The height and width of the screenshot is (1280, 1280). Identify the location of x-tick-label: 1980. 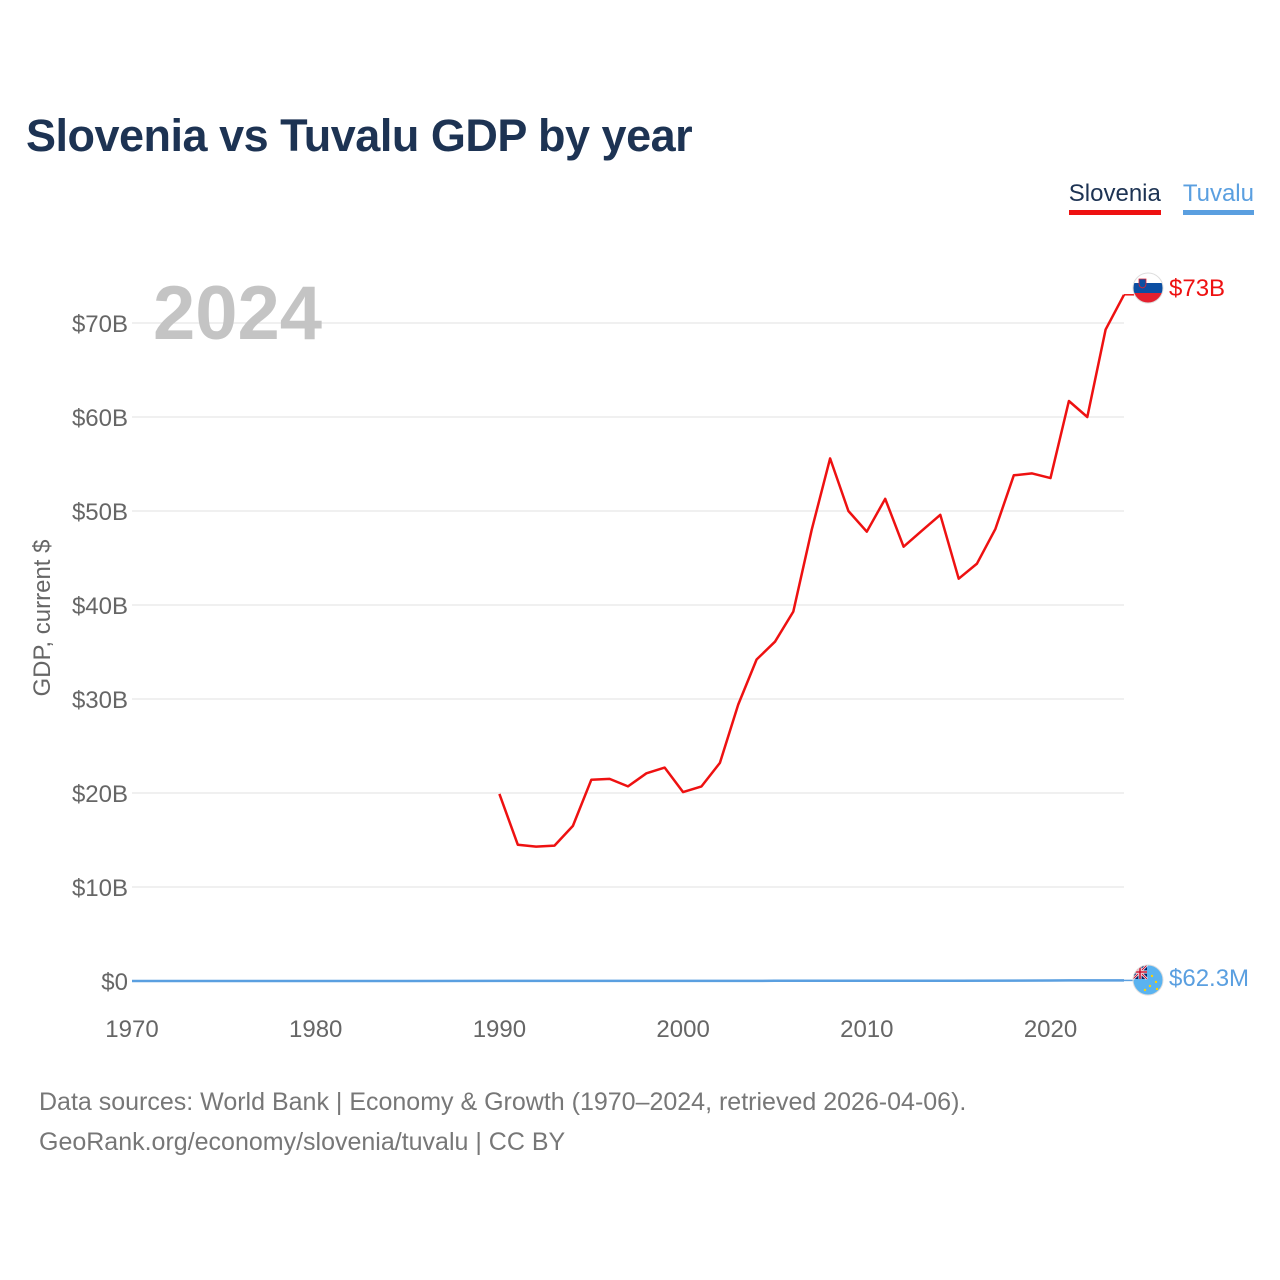
(315, 1029).